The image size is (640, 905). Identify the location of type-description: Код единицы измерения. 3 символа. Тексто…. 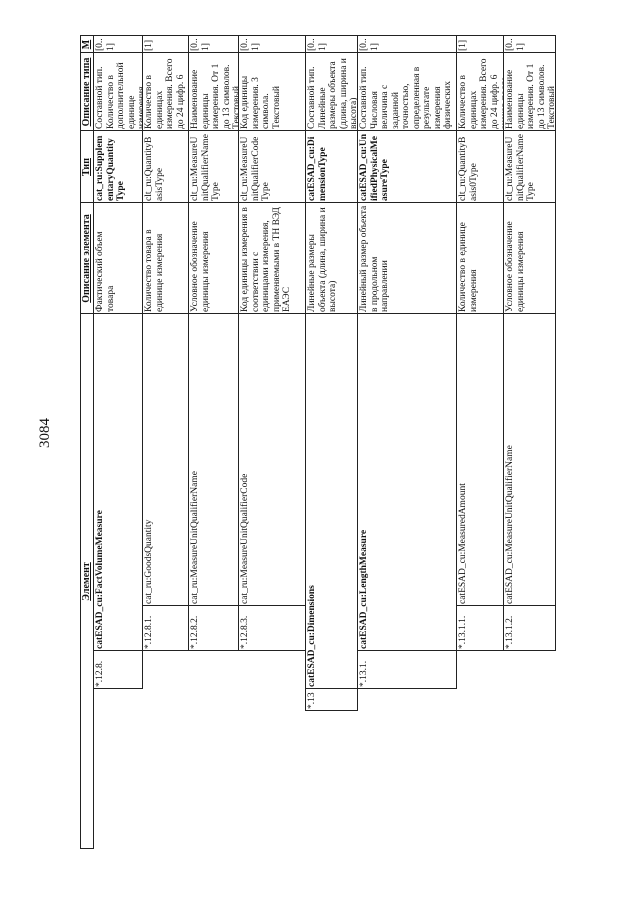
(260, 102).